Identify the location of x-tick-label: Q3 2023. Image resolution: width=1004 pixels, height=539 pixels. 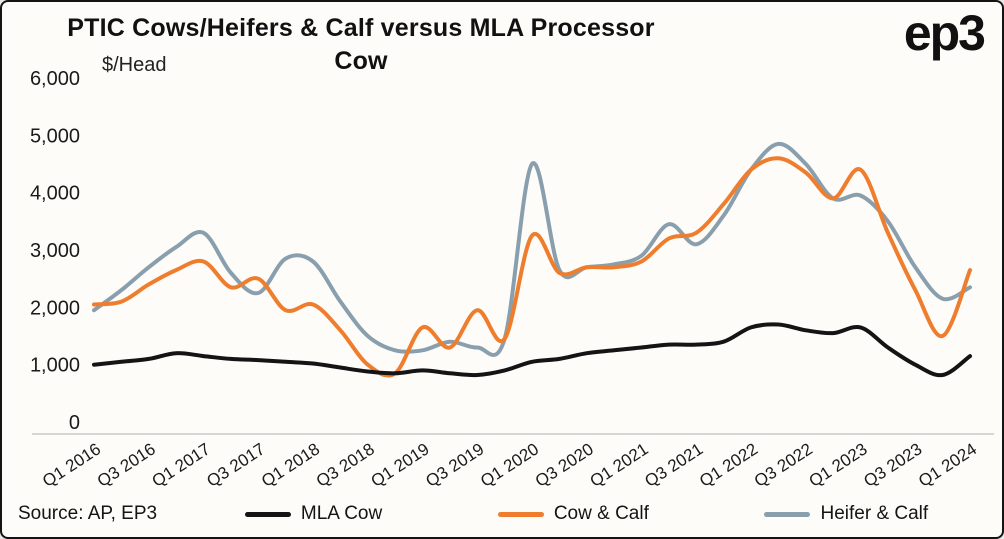
(892, 464).